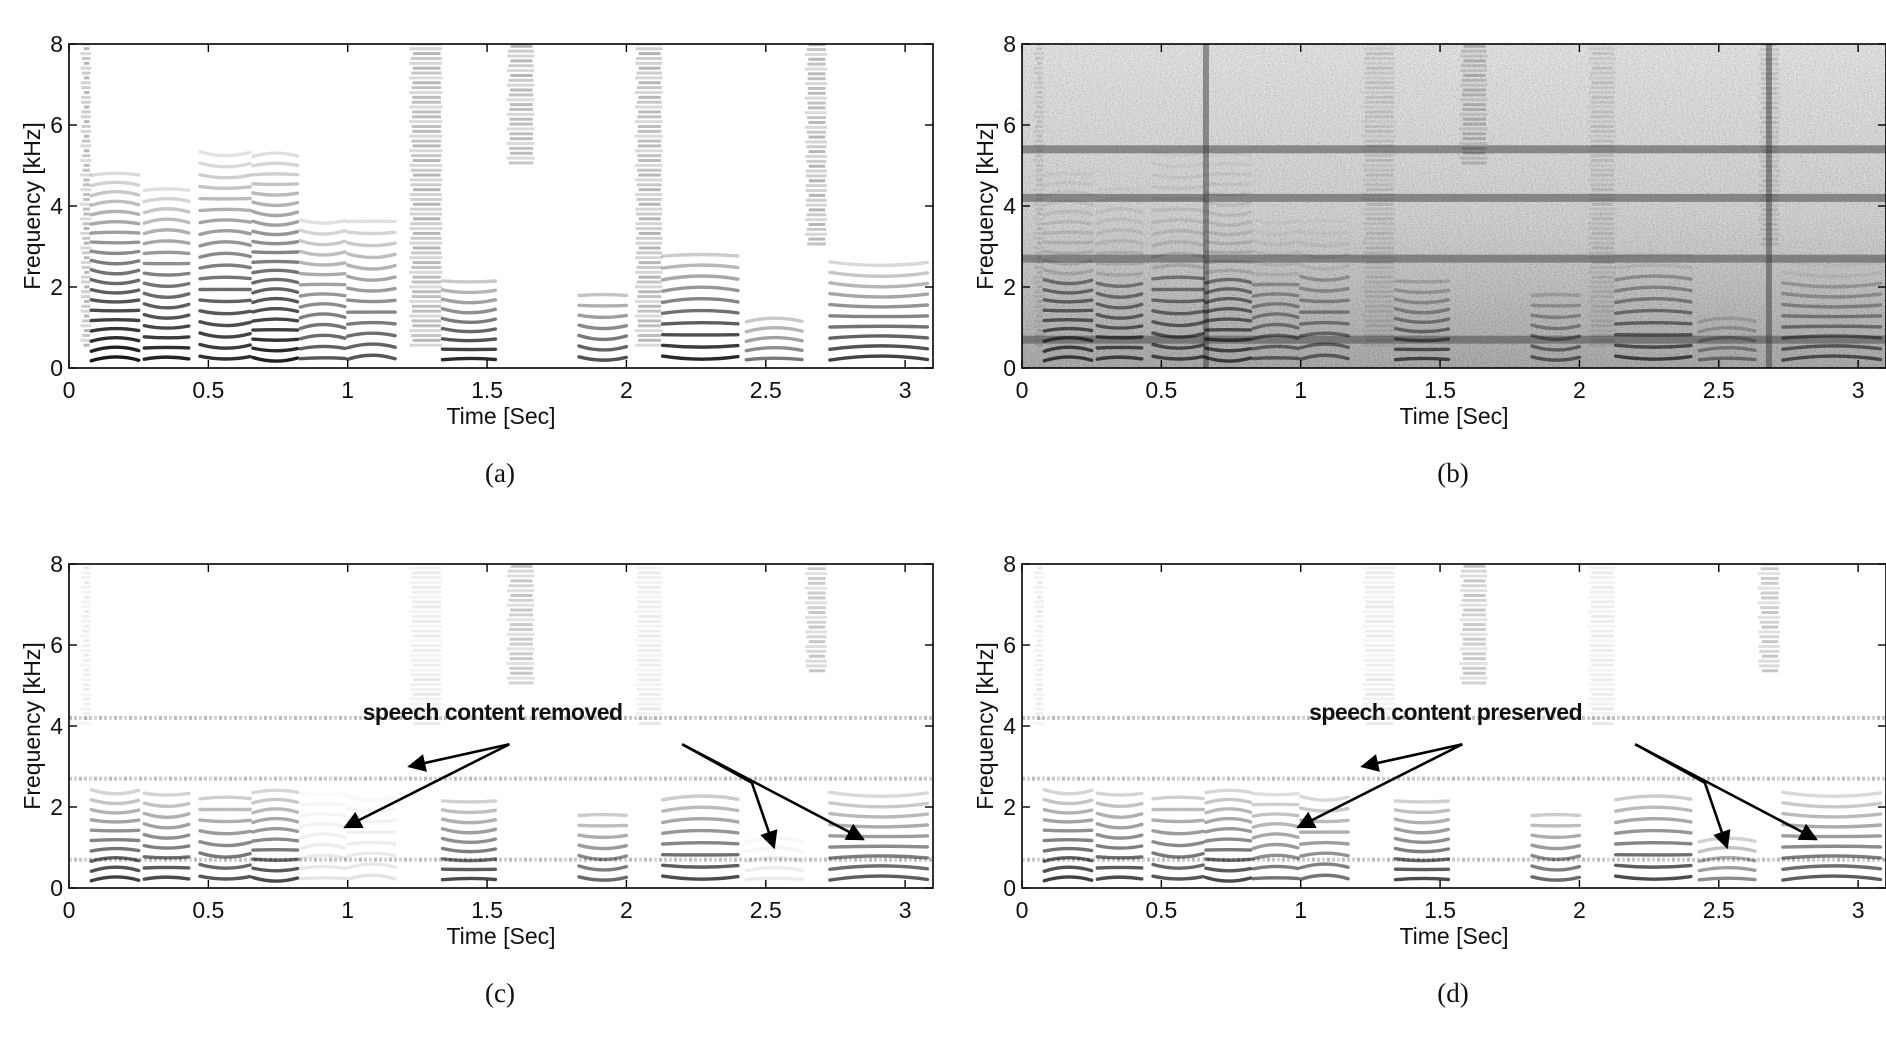  What do you see at coordinates (905, 910) in the screenshot?
I see `x-tick-label-c-6: 3` at bounding box center [905, 910].